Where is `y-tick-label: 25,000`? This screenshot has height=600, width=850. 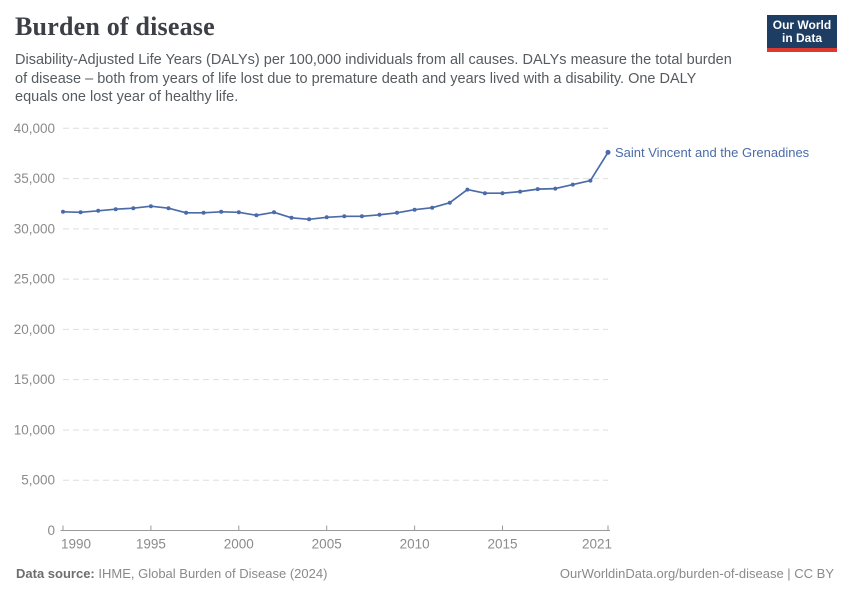
y-tick-label: 25,000 is located at coordinates (34, 279).